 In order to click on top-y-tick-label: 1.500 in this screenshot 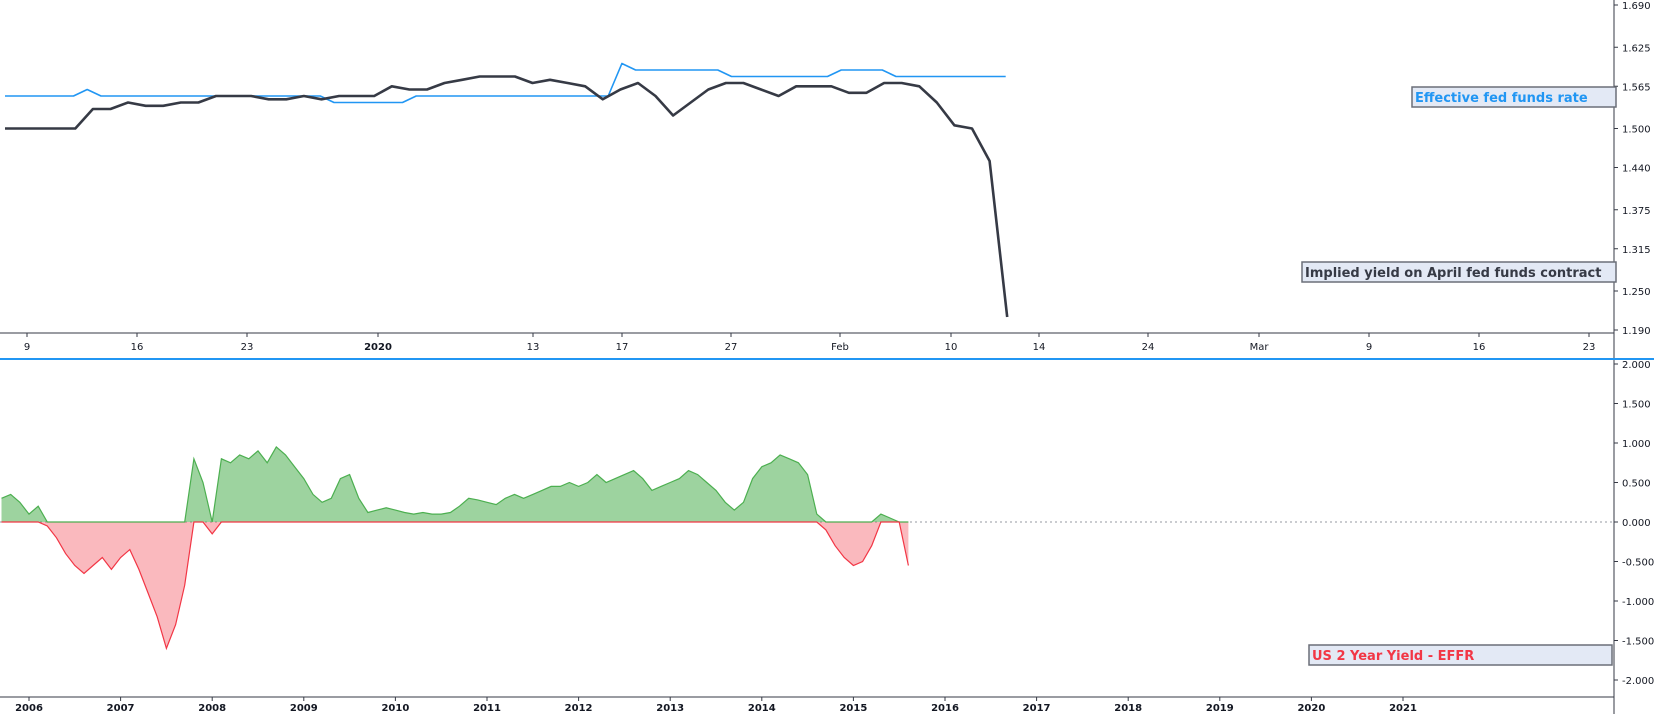, I will do `click(1636, 130)`.